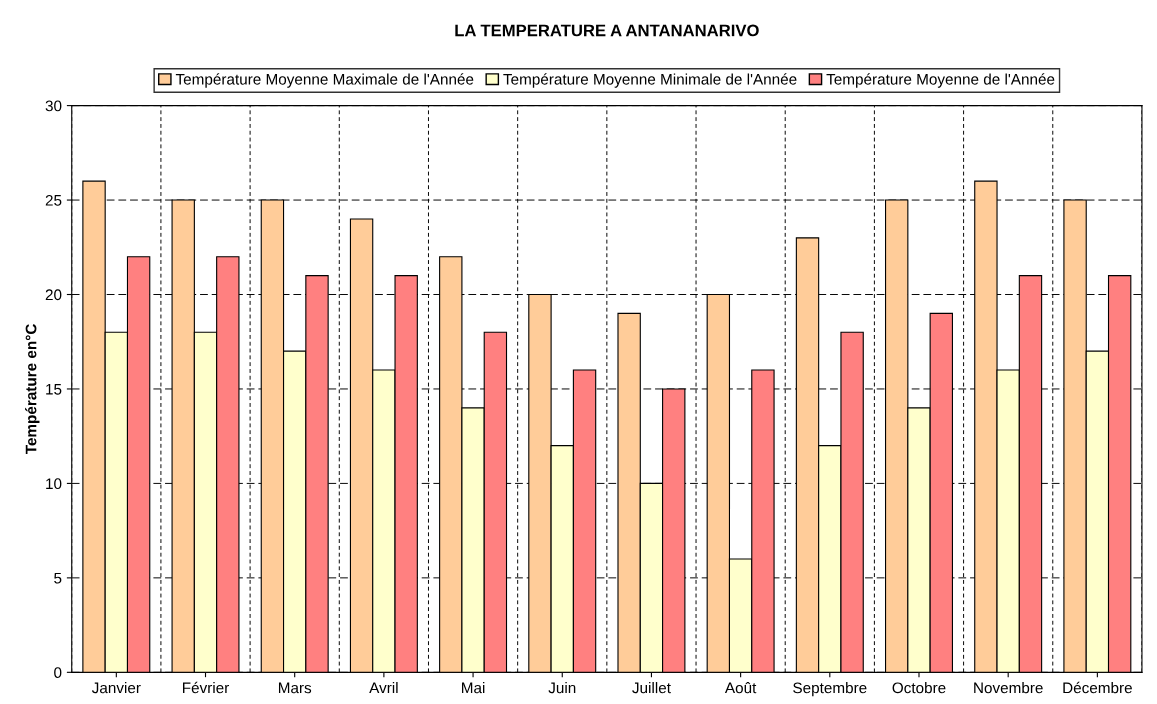 The width and height of the screenshot is (1157, 704). What do you see at coordinates (830, 689) in the screenshot?
I see `x-tick-label: Septembre` at bounding box center [830, 689].